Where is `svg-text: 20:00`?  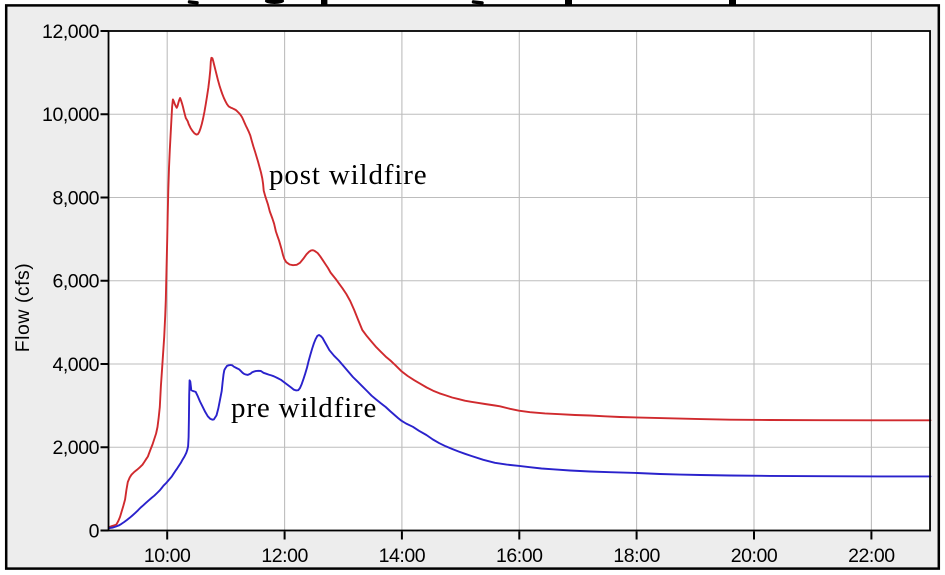
svg-text: 20:00 is located at coordinates (754, 556).